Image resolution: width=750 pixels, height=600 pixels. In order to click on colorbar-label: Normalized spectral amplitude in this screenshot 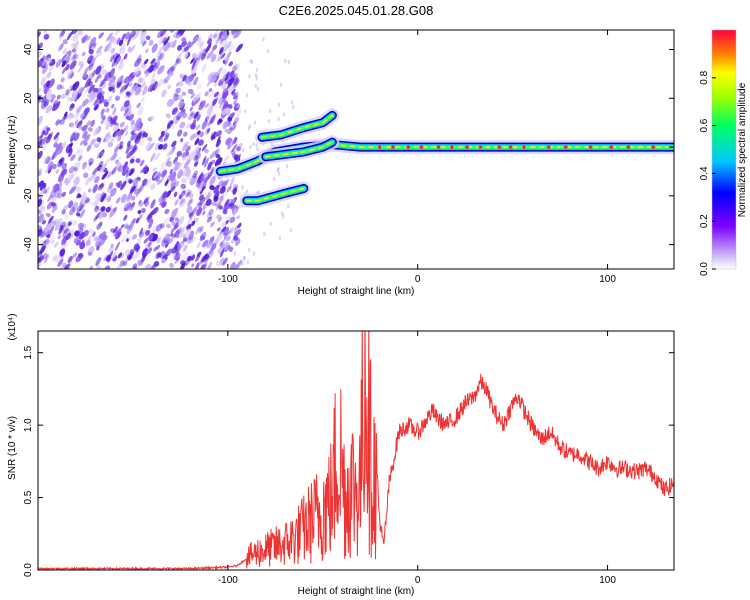, I will do `click(742, 149)`.